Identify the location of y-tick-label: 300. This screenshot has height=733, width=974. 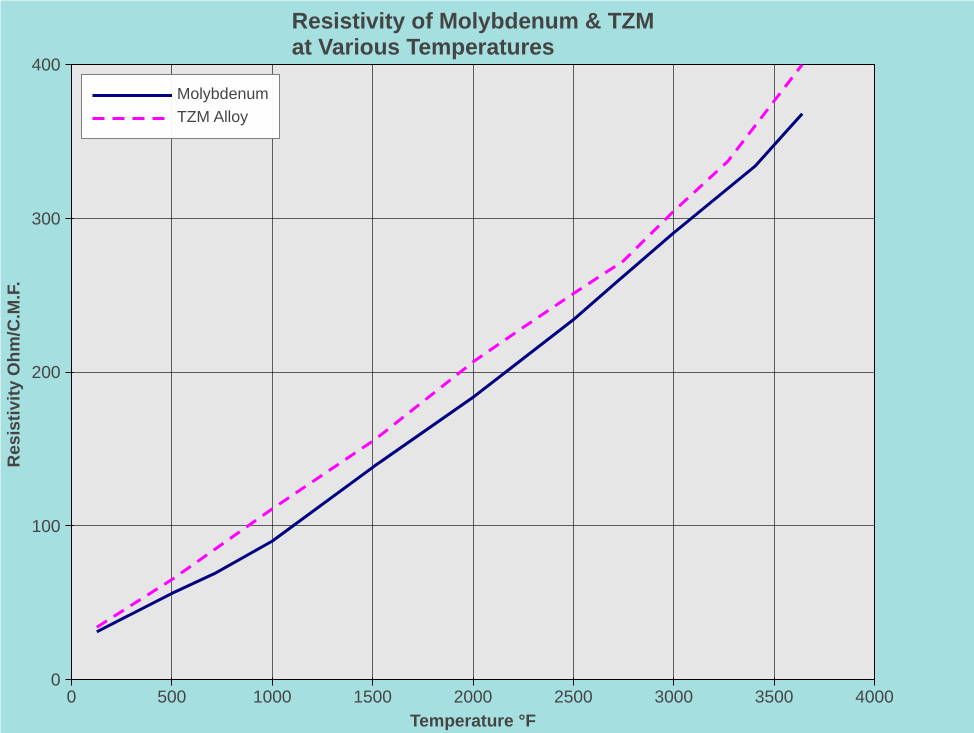
(46, 218).